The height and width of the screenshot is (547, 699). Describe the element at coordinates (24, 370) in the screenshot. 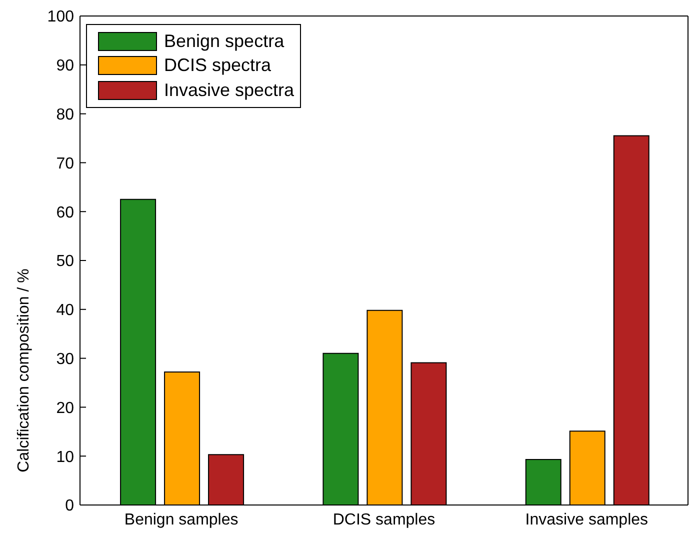

I see `y-axis-title: Calcification composition / %` at that location.